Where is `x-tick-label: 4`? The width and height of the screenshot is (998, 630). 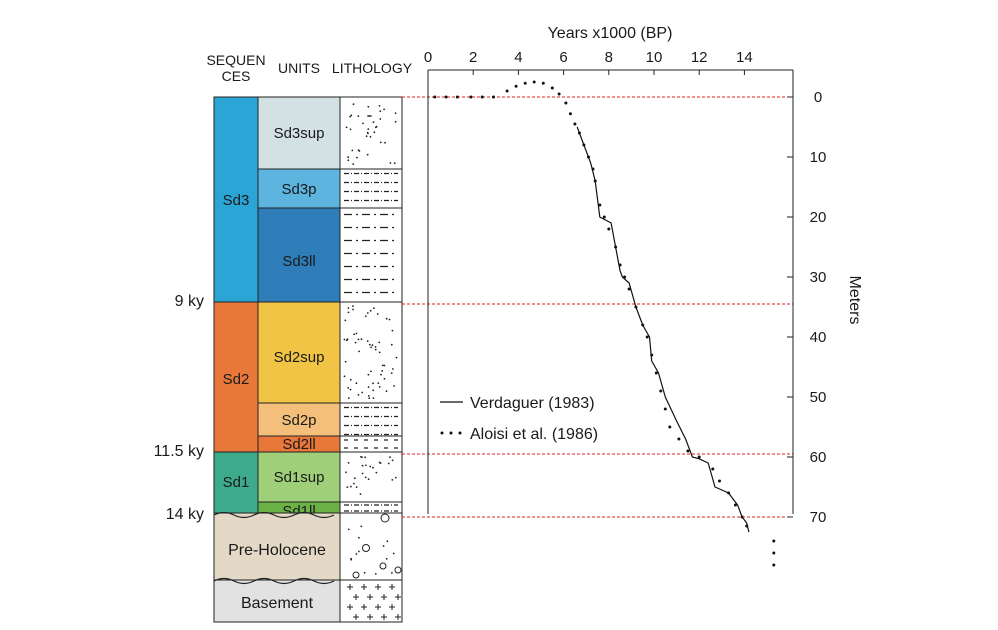 x-tick-label: 4 is located at coordinates (518, 57).